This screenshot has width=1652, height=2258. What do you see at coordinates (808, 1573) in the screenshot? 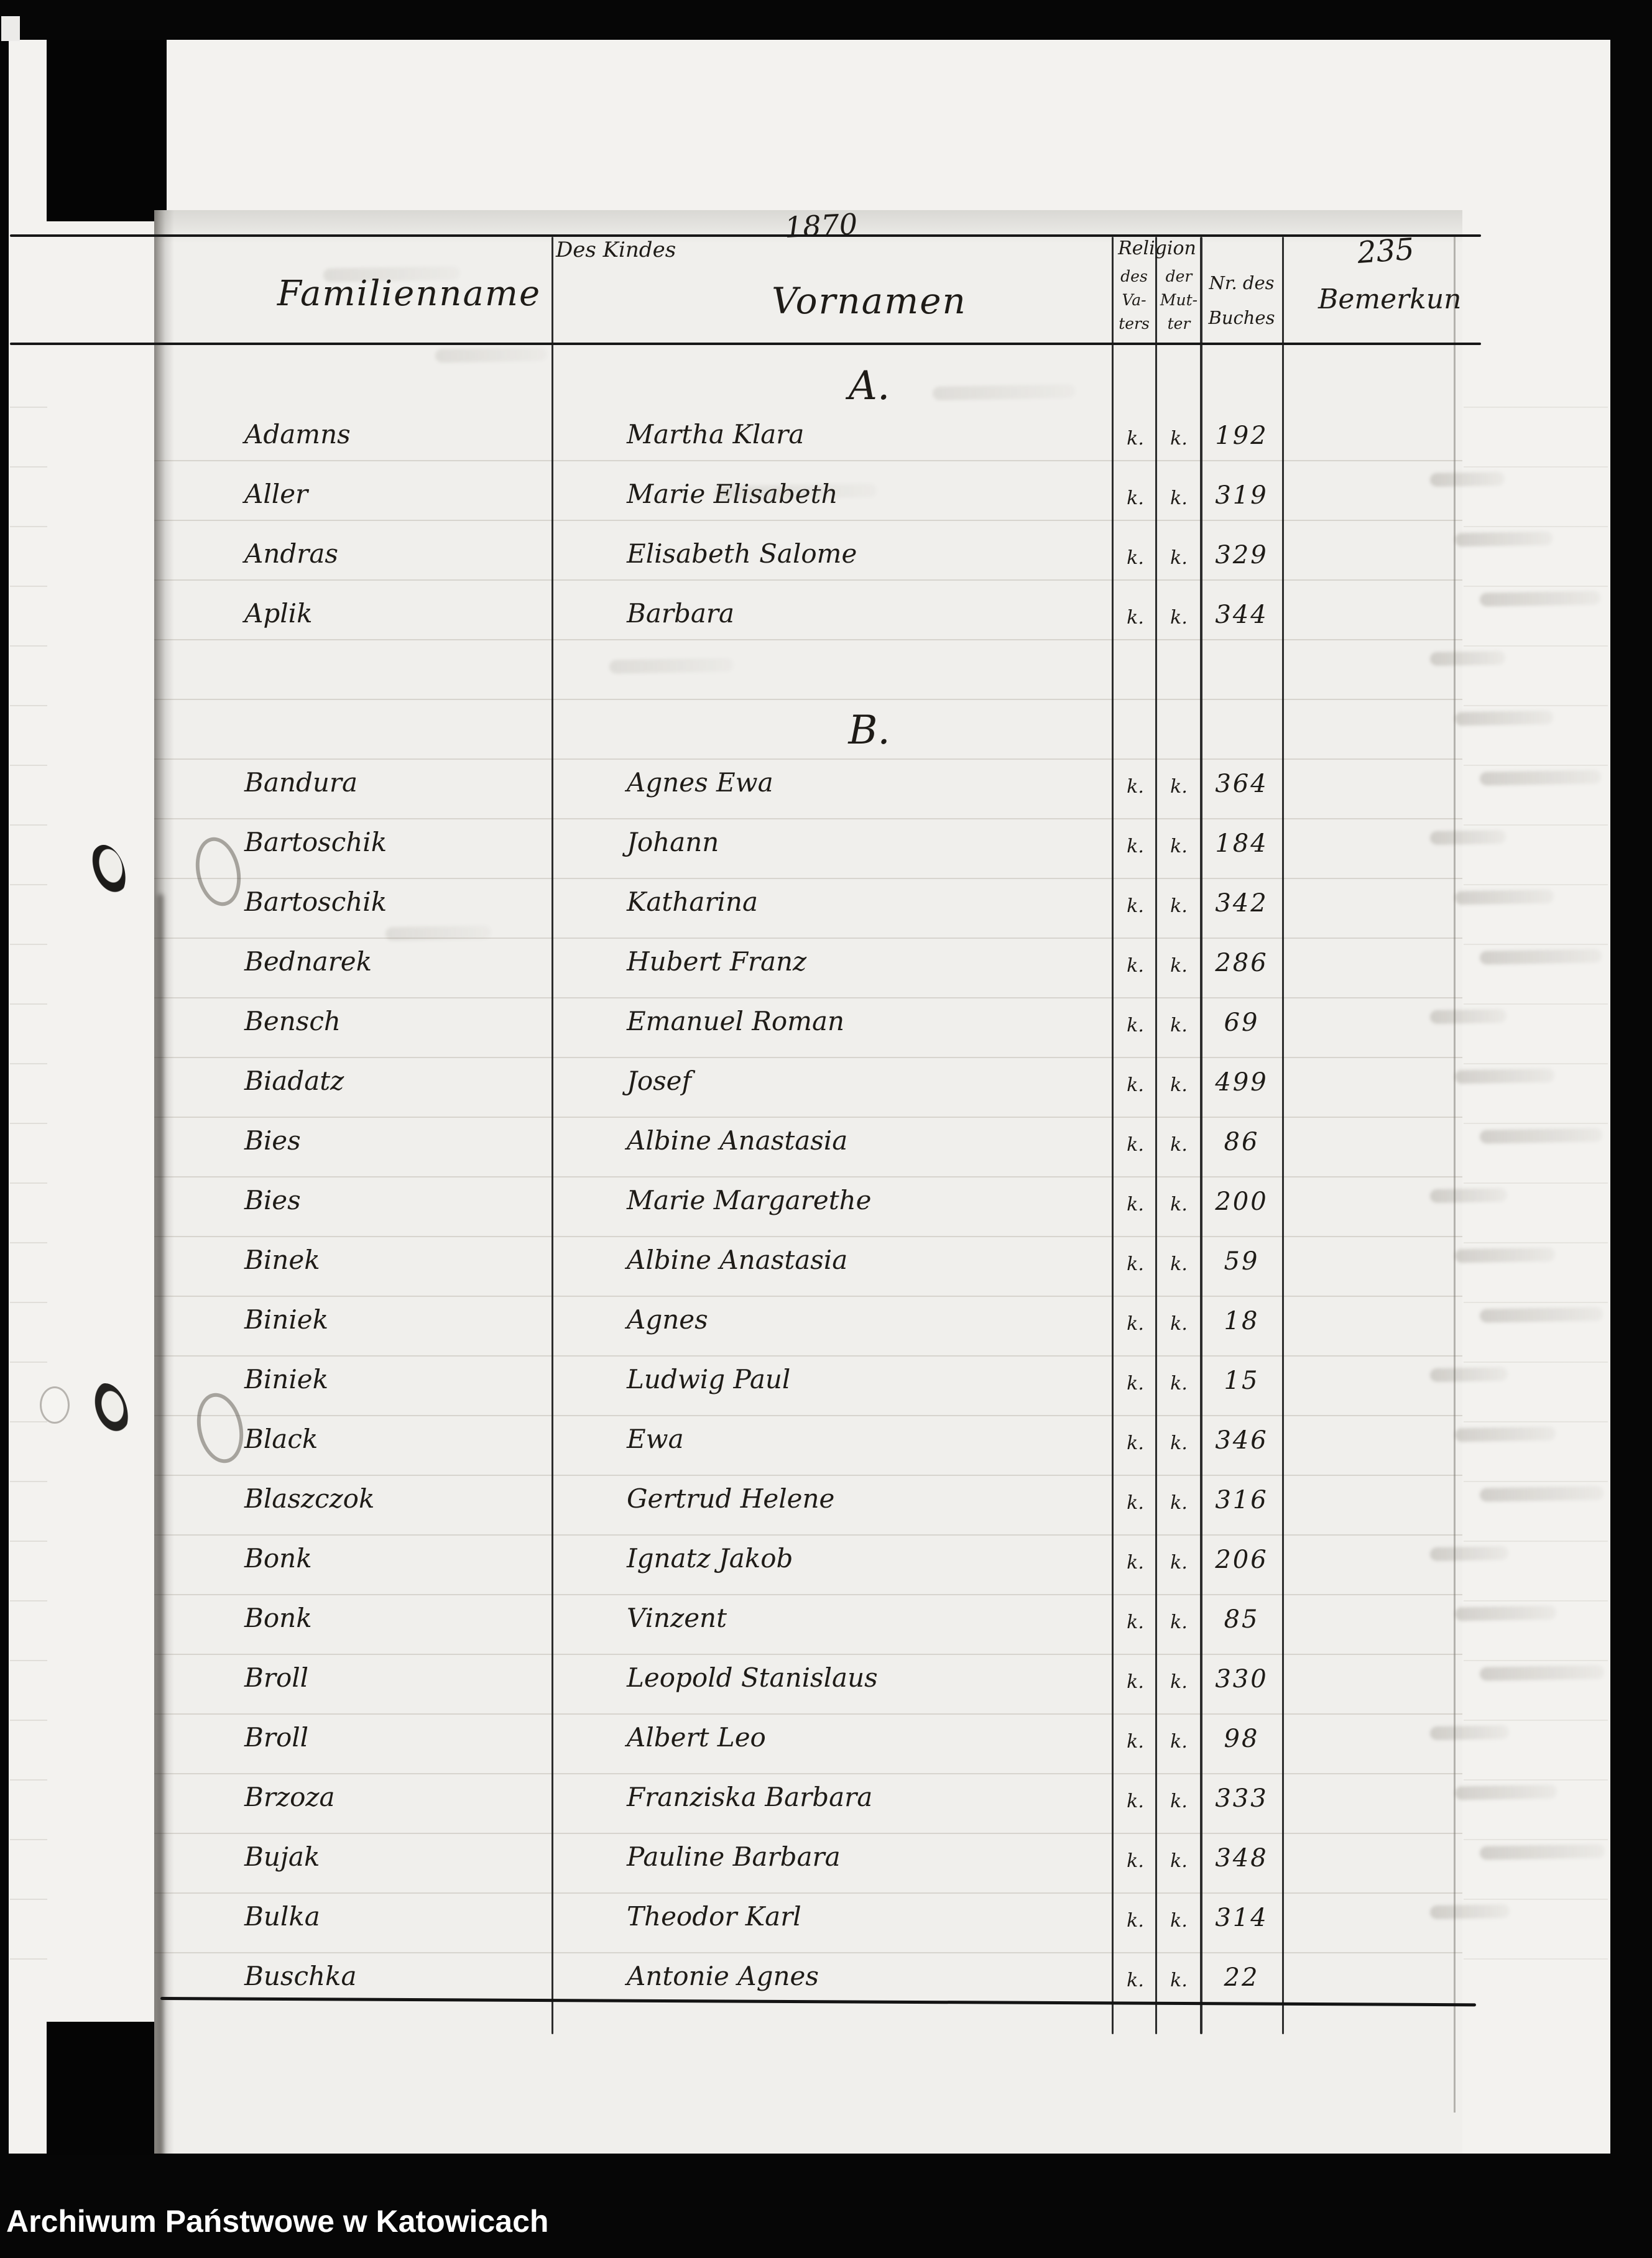
I see `register-row: Bonk Ignatz Jakob k. k. 206` at bounding box center [808, 1573].